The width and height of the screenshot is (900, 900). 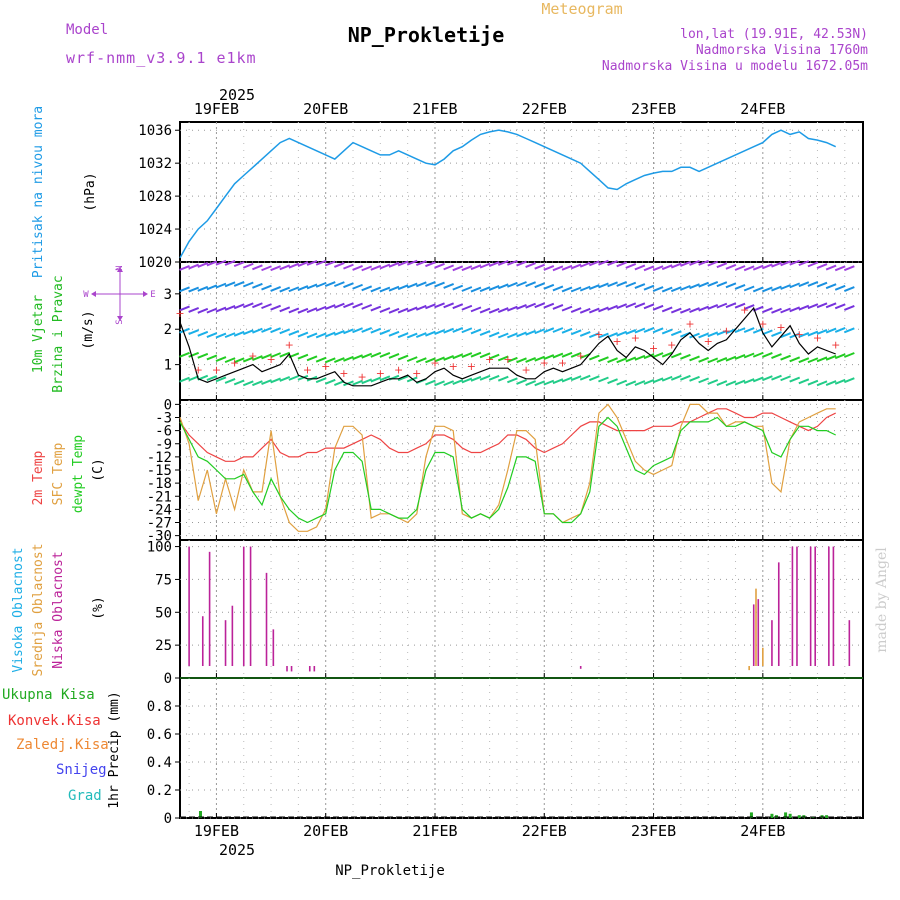 I want to click on precip-yunit: 1hr Precip (mm), so click(x=114, y=749).